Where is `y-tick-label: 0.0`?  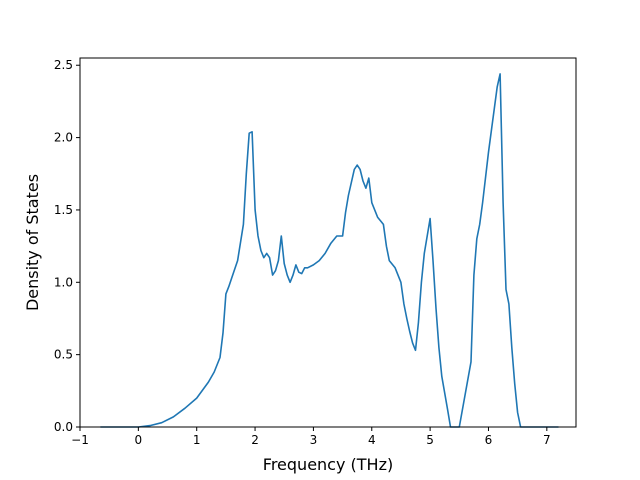 y-tick-label: 0.0 is located at coordinates (63, 427).